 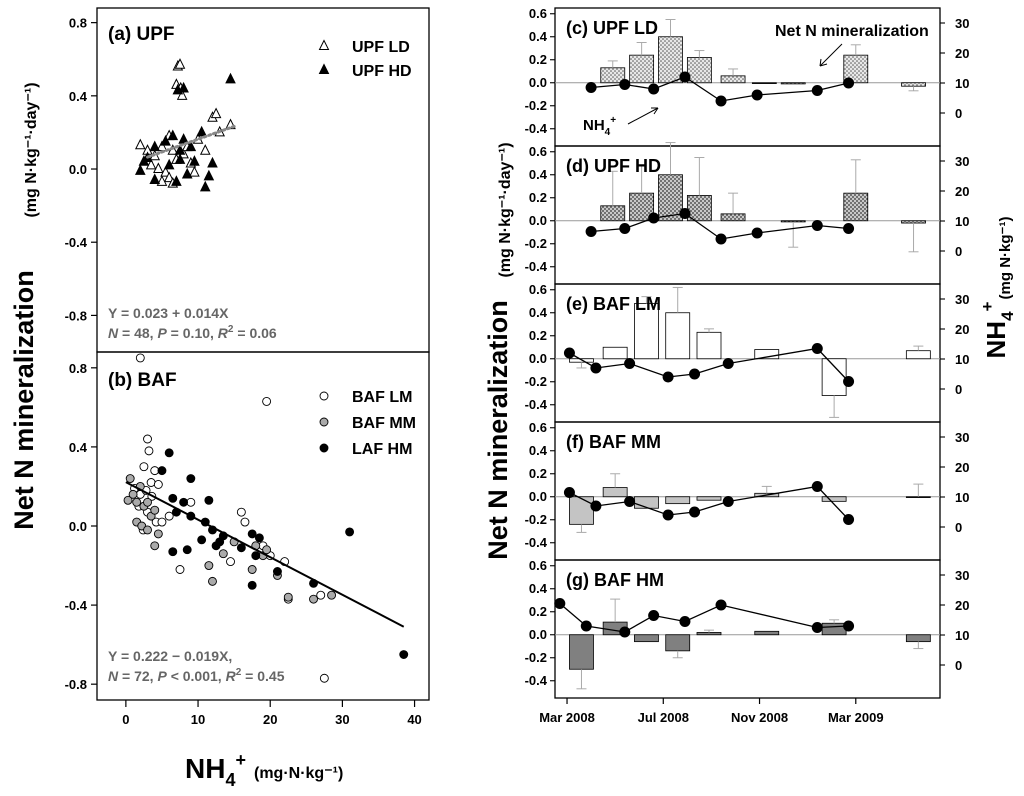 What do you see at coordinates (76, 315) in the screenshot?
I see `y-tick-label: -0.8` at bounding box center [76, 315].